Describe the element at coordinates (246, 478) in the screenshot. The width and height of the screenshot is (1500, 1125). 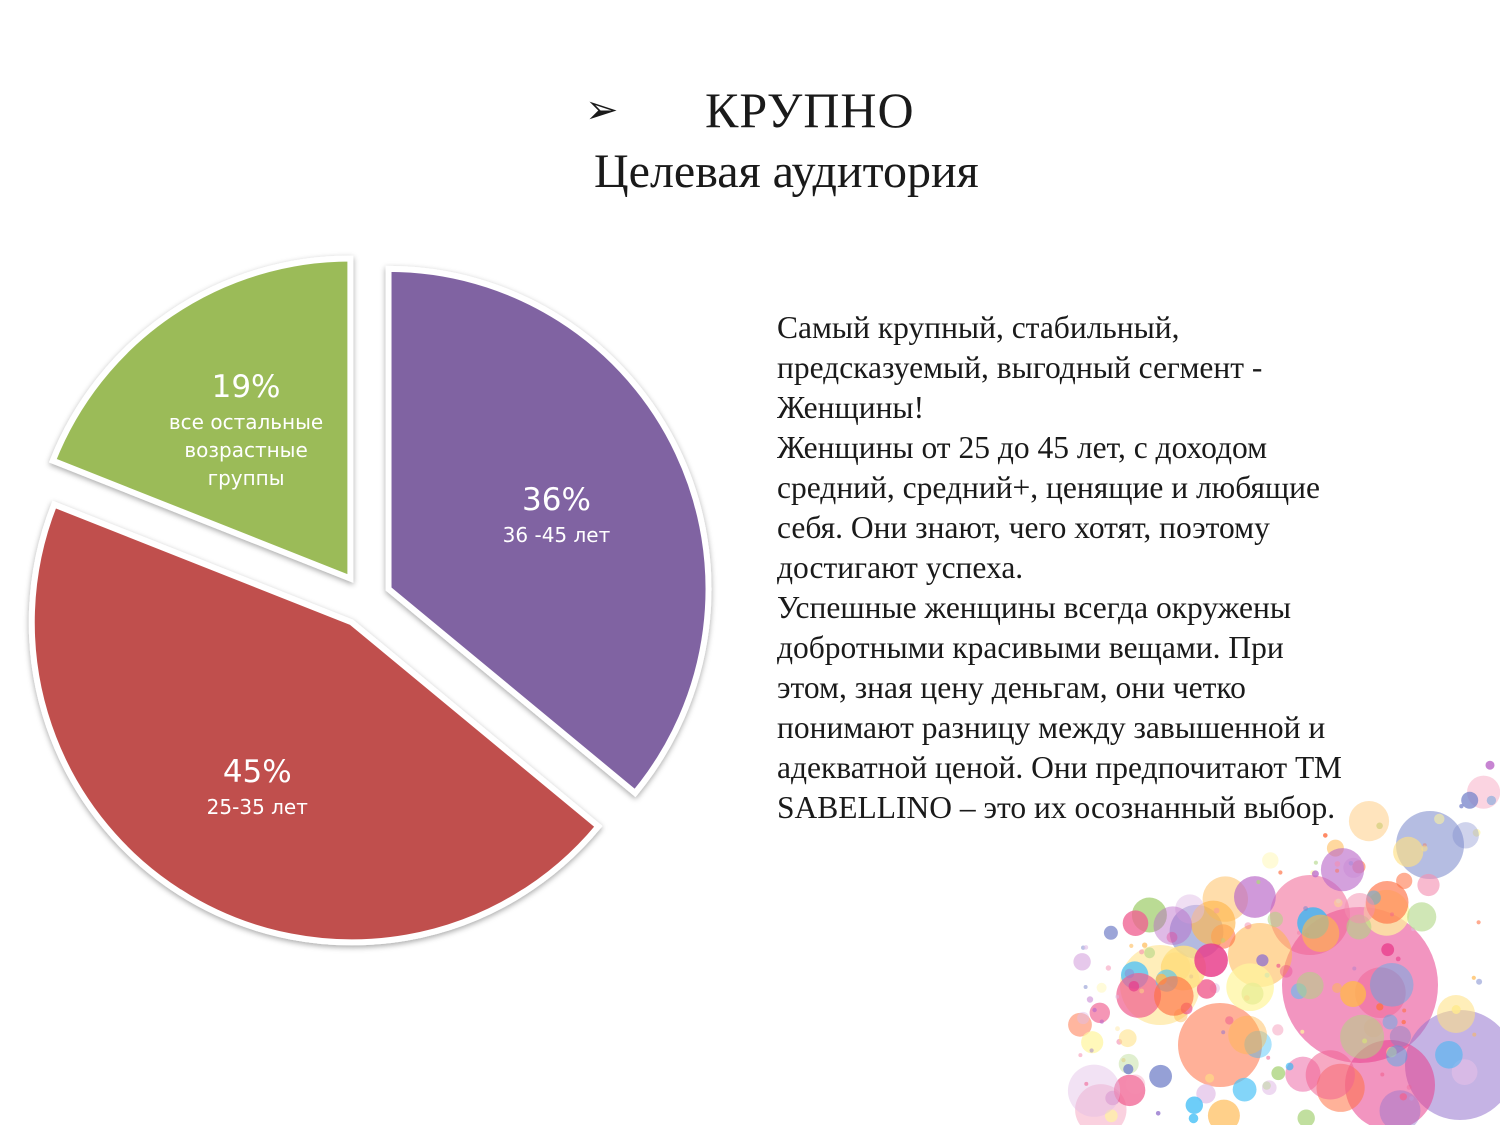
I see `slice-category-label: группы` at that location.